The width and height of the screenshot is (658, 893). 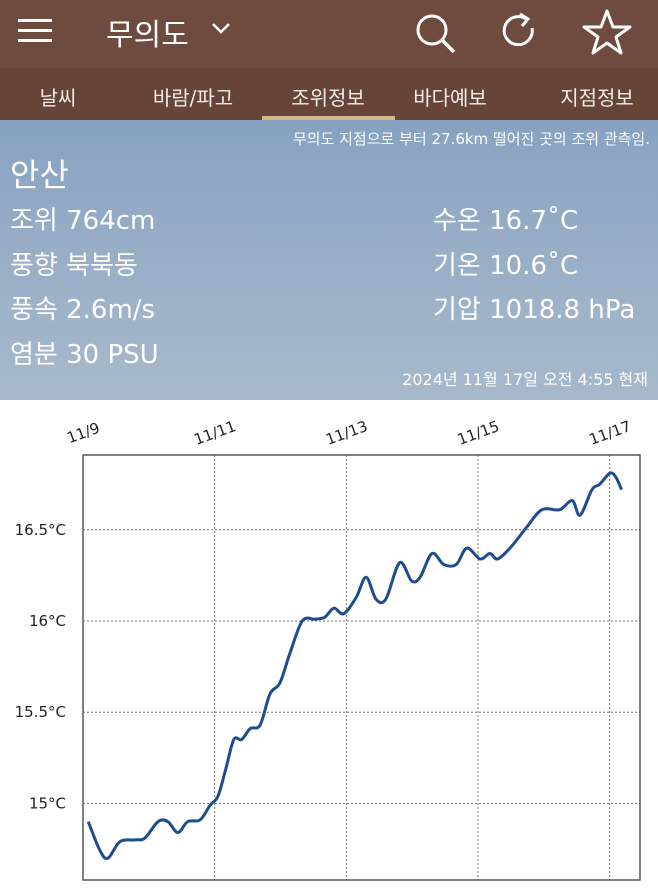 What do you see at coordinates (47, 803) in the screenshot?
I see `y-tick-label: 15°C` at bounding box center [47, 803].